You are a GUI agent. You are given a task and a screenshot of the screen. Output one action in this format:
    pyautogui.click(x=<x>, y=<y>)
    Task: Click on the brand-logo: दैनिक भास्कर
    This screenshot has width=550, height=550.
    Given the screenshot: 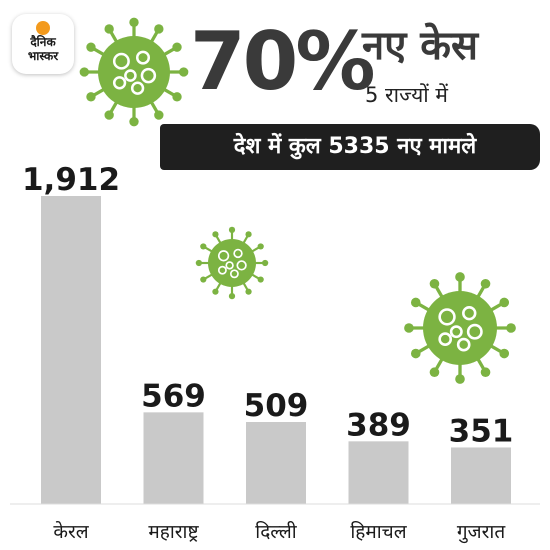 What is the action you would take?
    pyautogui.click(x=43, y=44)
    